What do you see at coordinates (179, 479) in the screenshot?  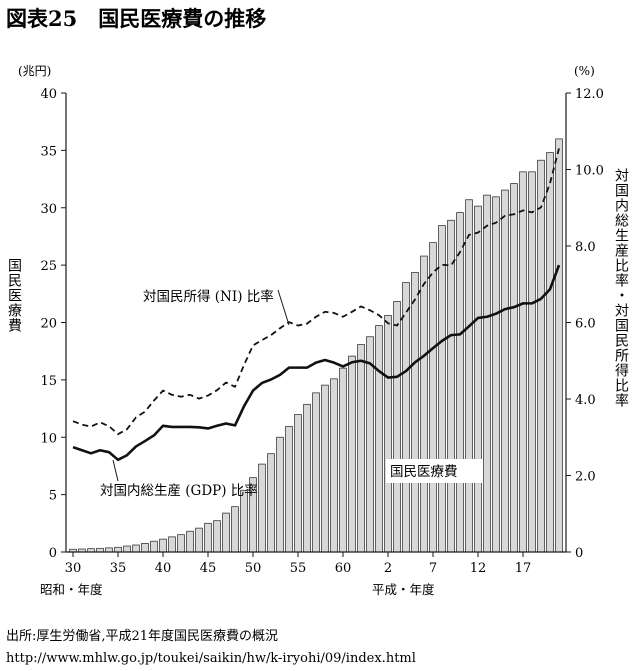 I see `annotation-gdp: 対国内総生産 (GDP) 比率` at bounding box center [179, 479].